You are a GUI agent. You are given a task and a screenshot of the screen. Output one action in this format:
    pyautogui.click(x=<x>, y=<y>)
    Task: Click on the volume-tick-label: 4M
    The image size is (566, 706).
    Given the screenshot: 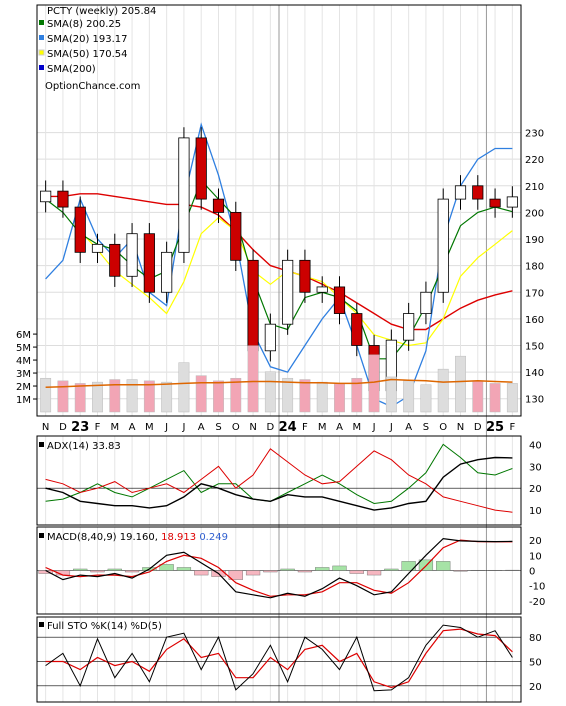 What is the action you would take?
    pyautogui.click(x=23, y=361)
    